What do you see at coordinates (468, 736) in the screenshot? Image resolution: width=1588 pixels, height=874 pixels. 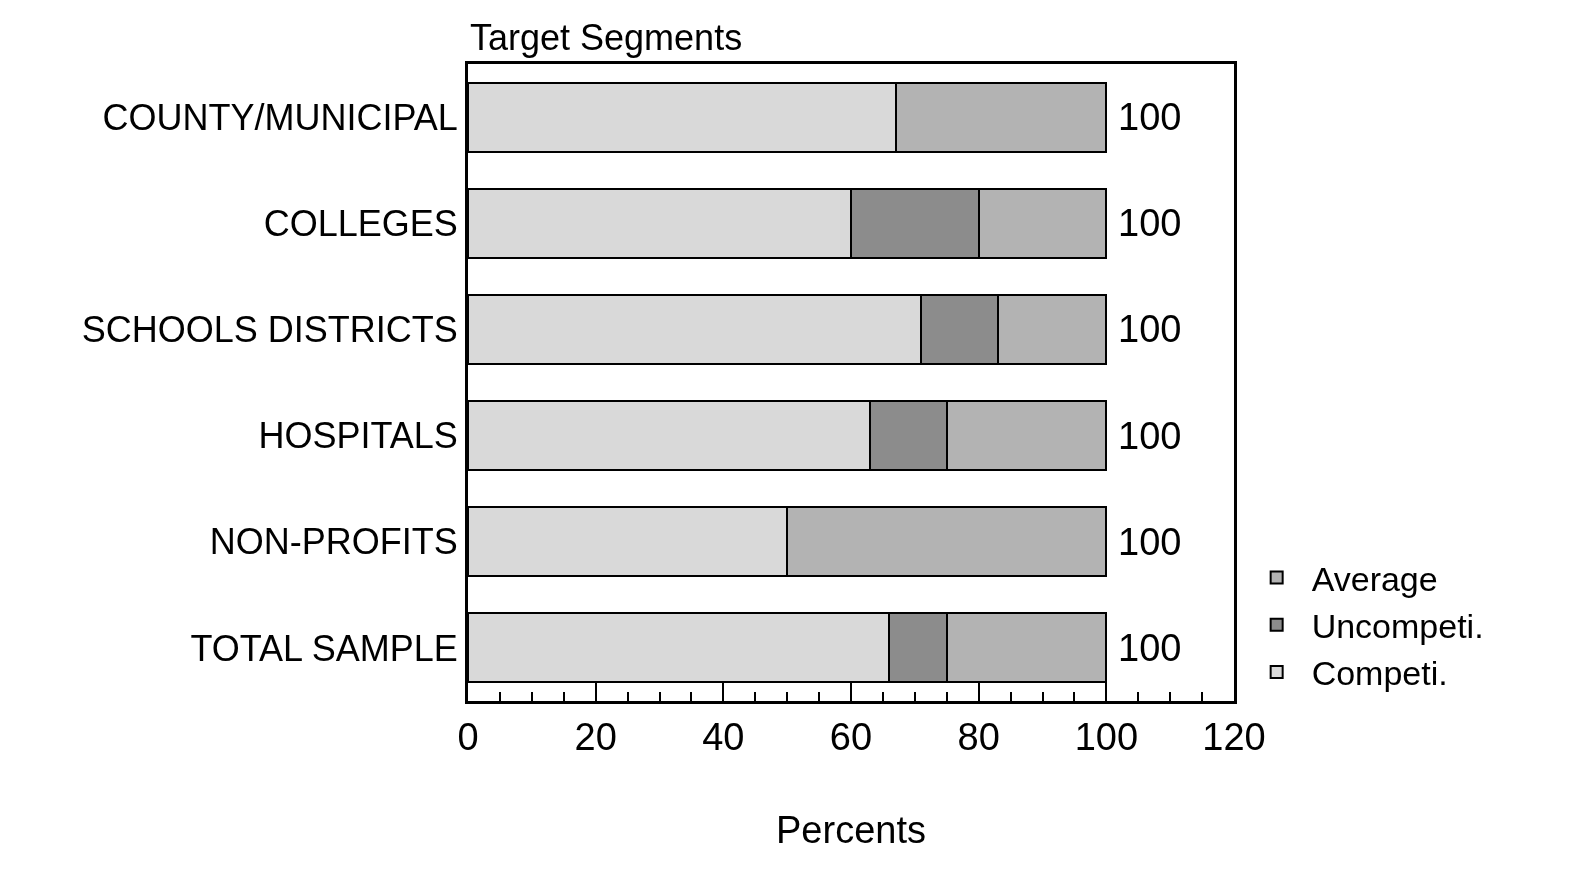 I see `x-tick-label: 0` at bounding box center [468, 736].